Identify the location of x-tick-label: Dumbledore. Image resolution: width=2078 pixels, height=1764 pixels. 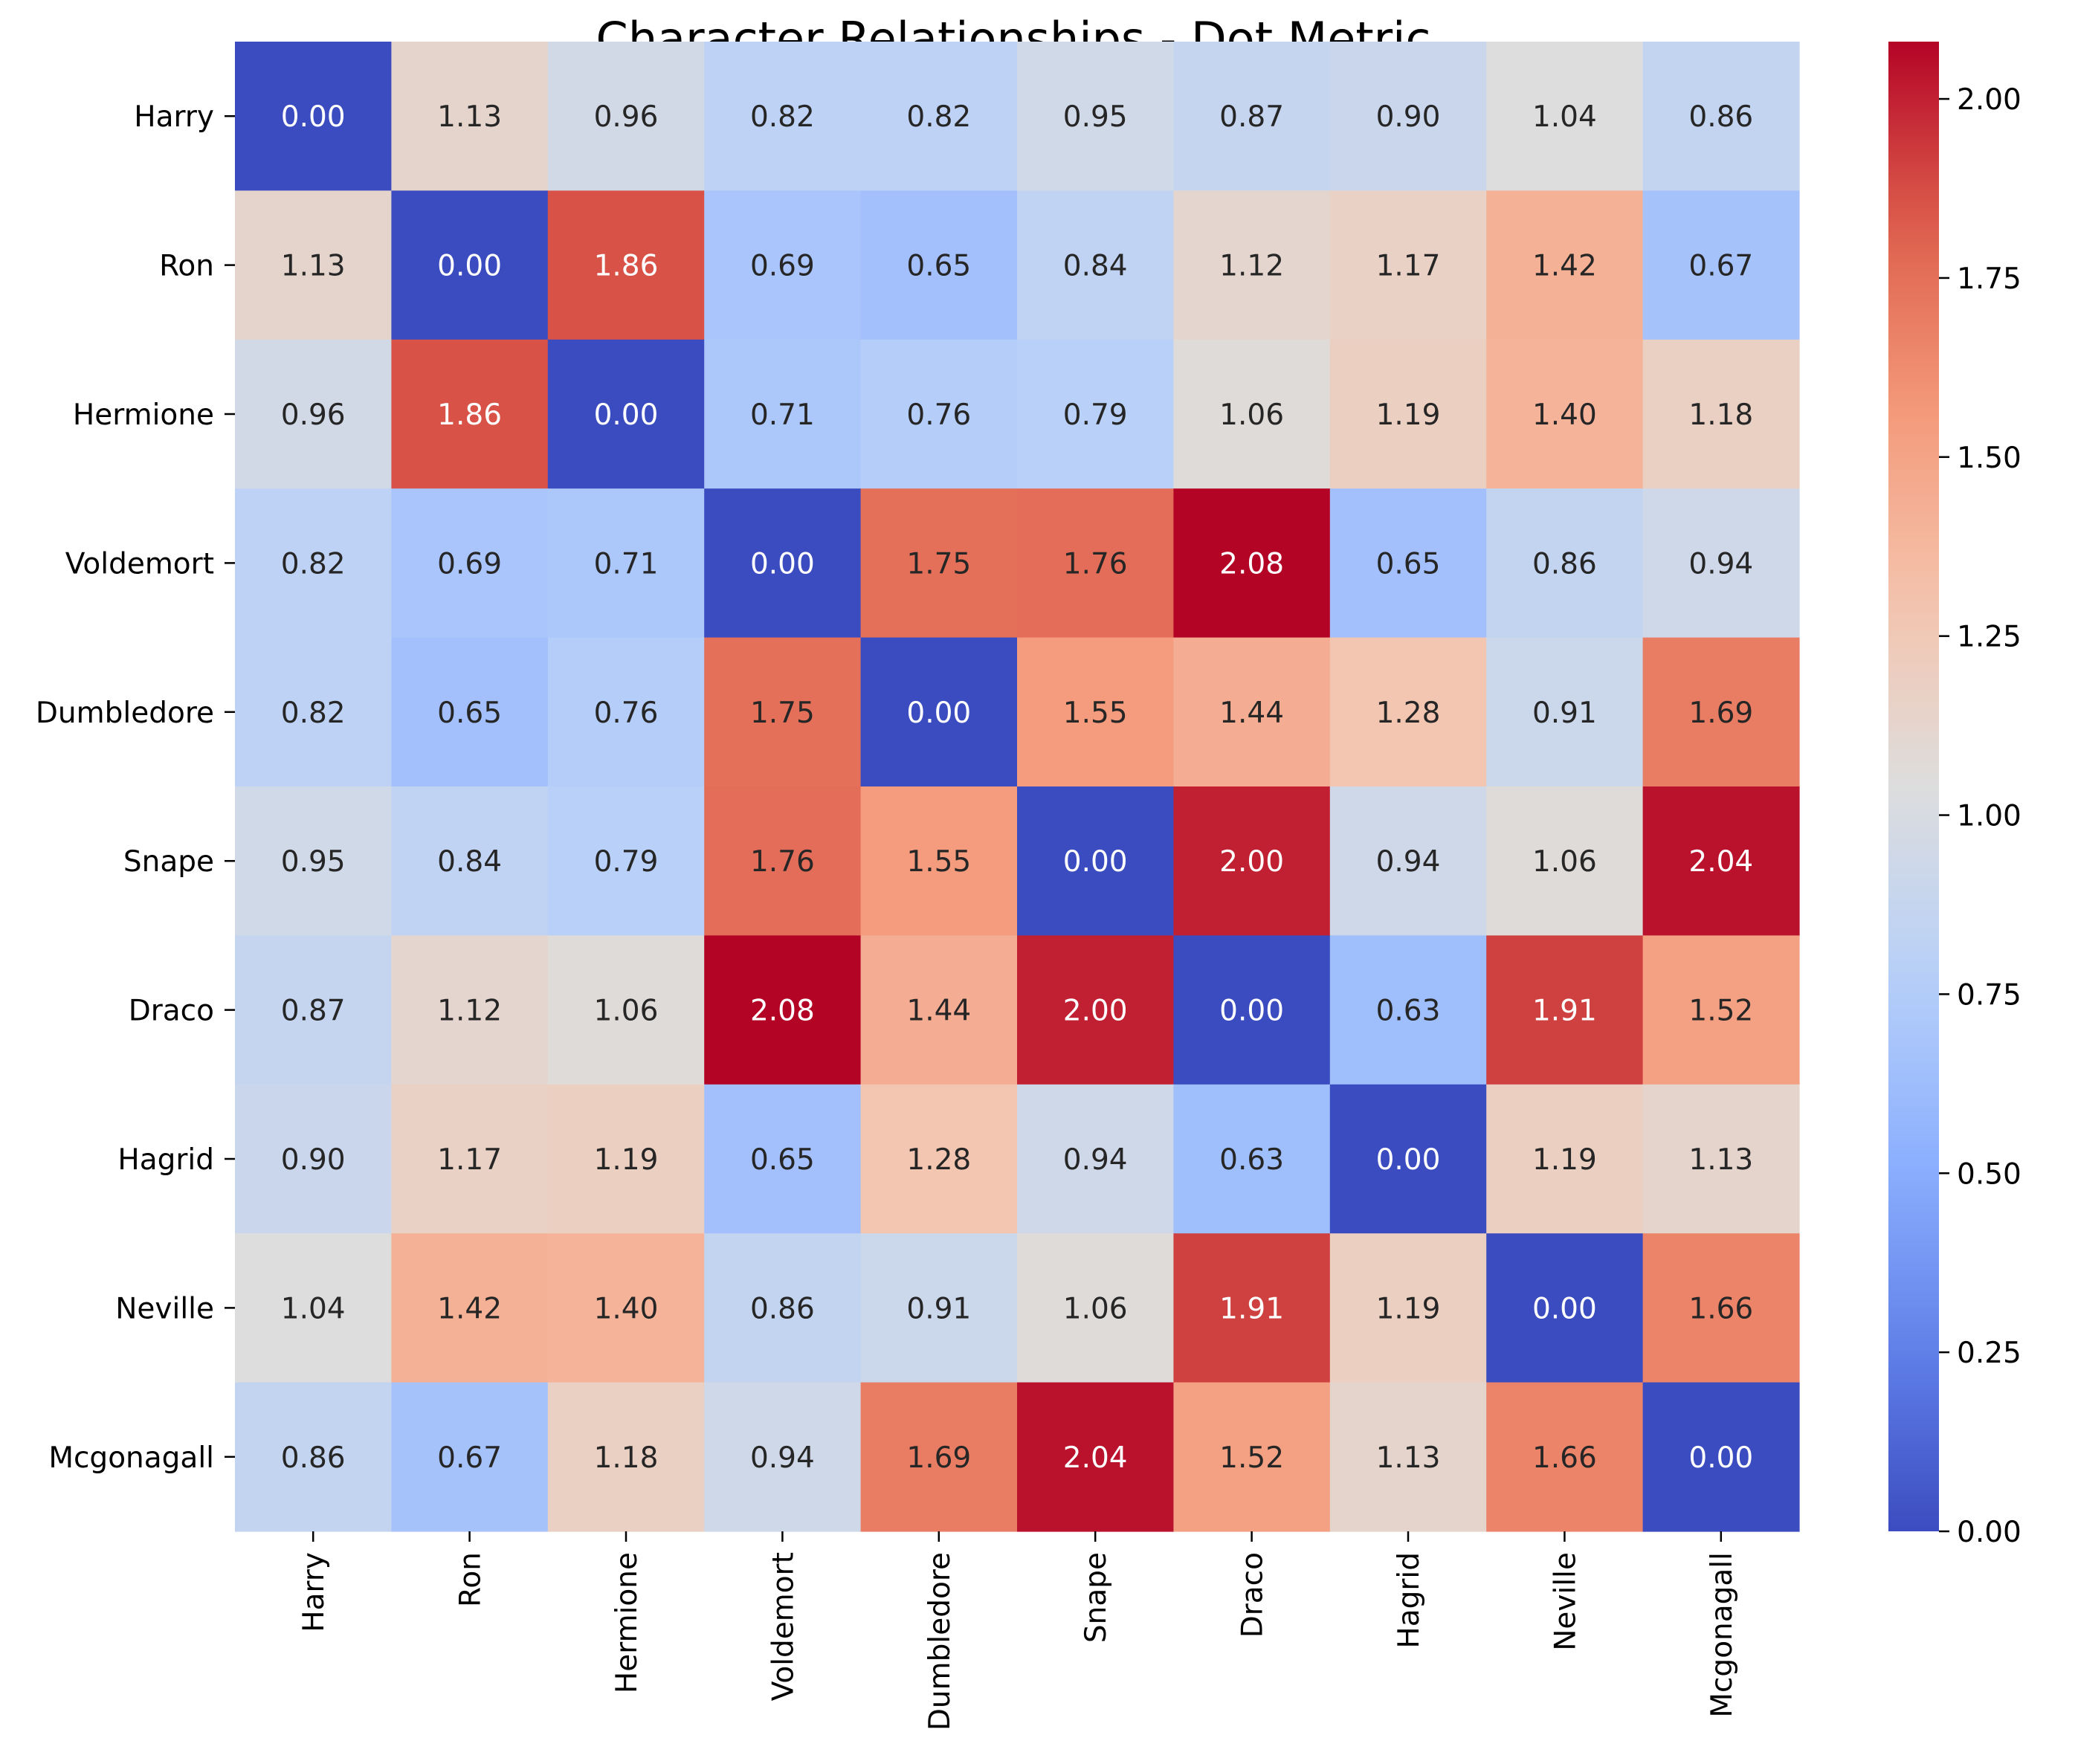
(940, 1642).